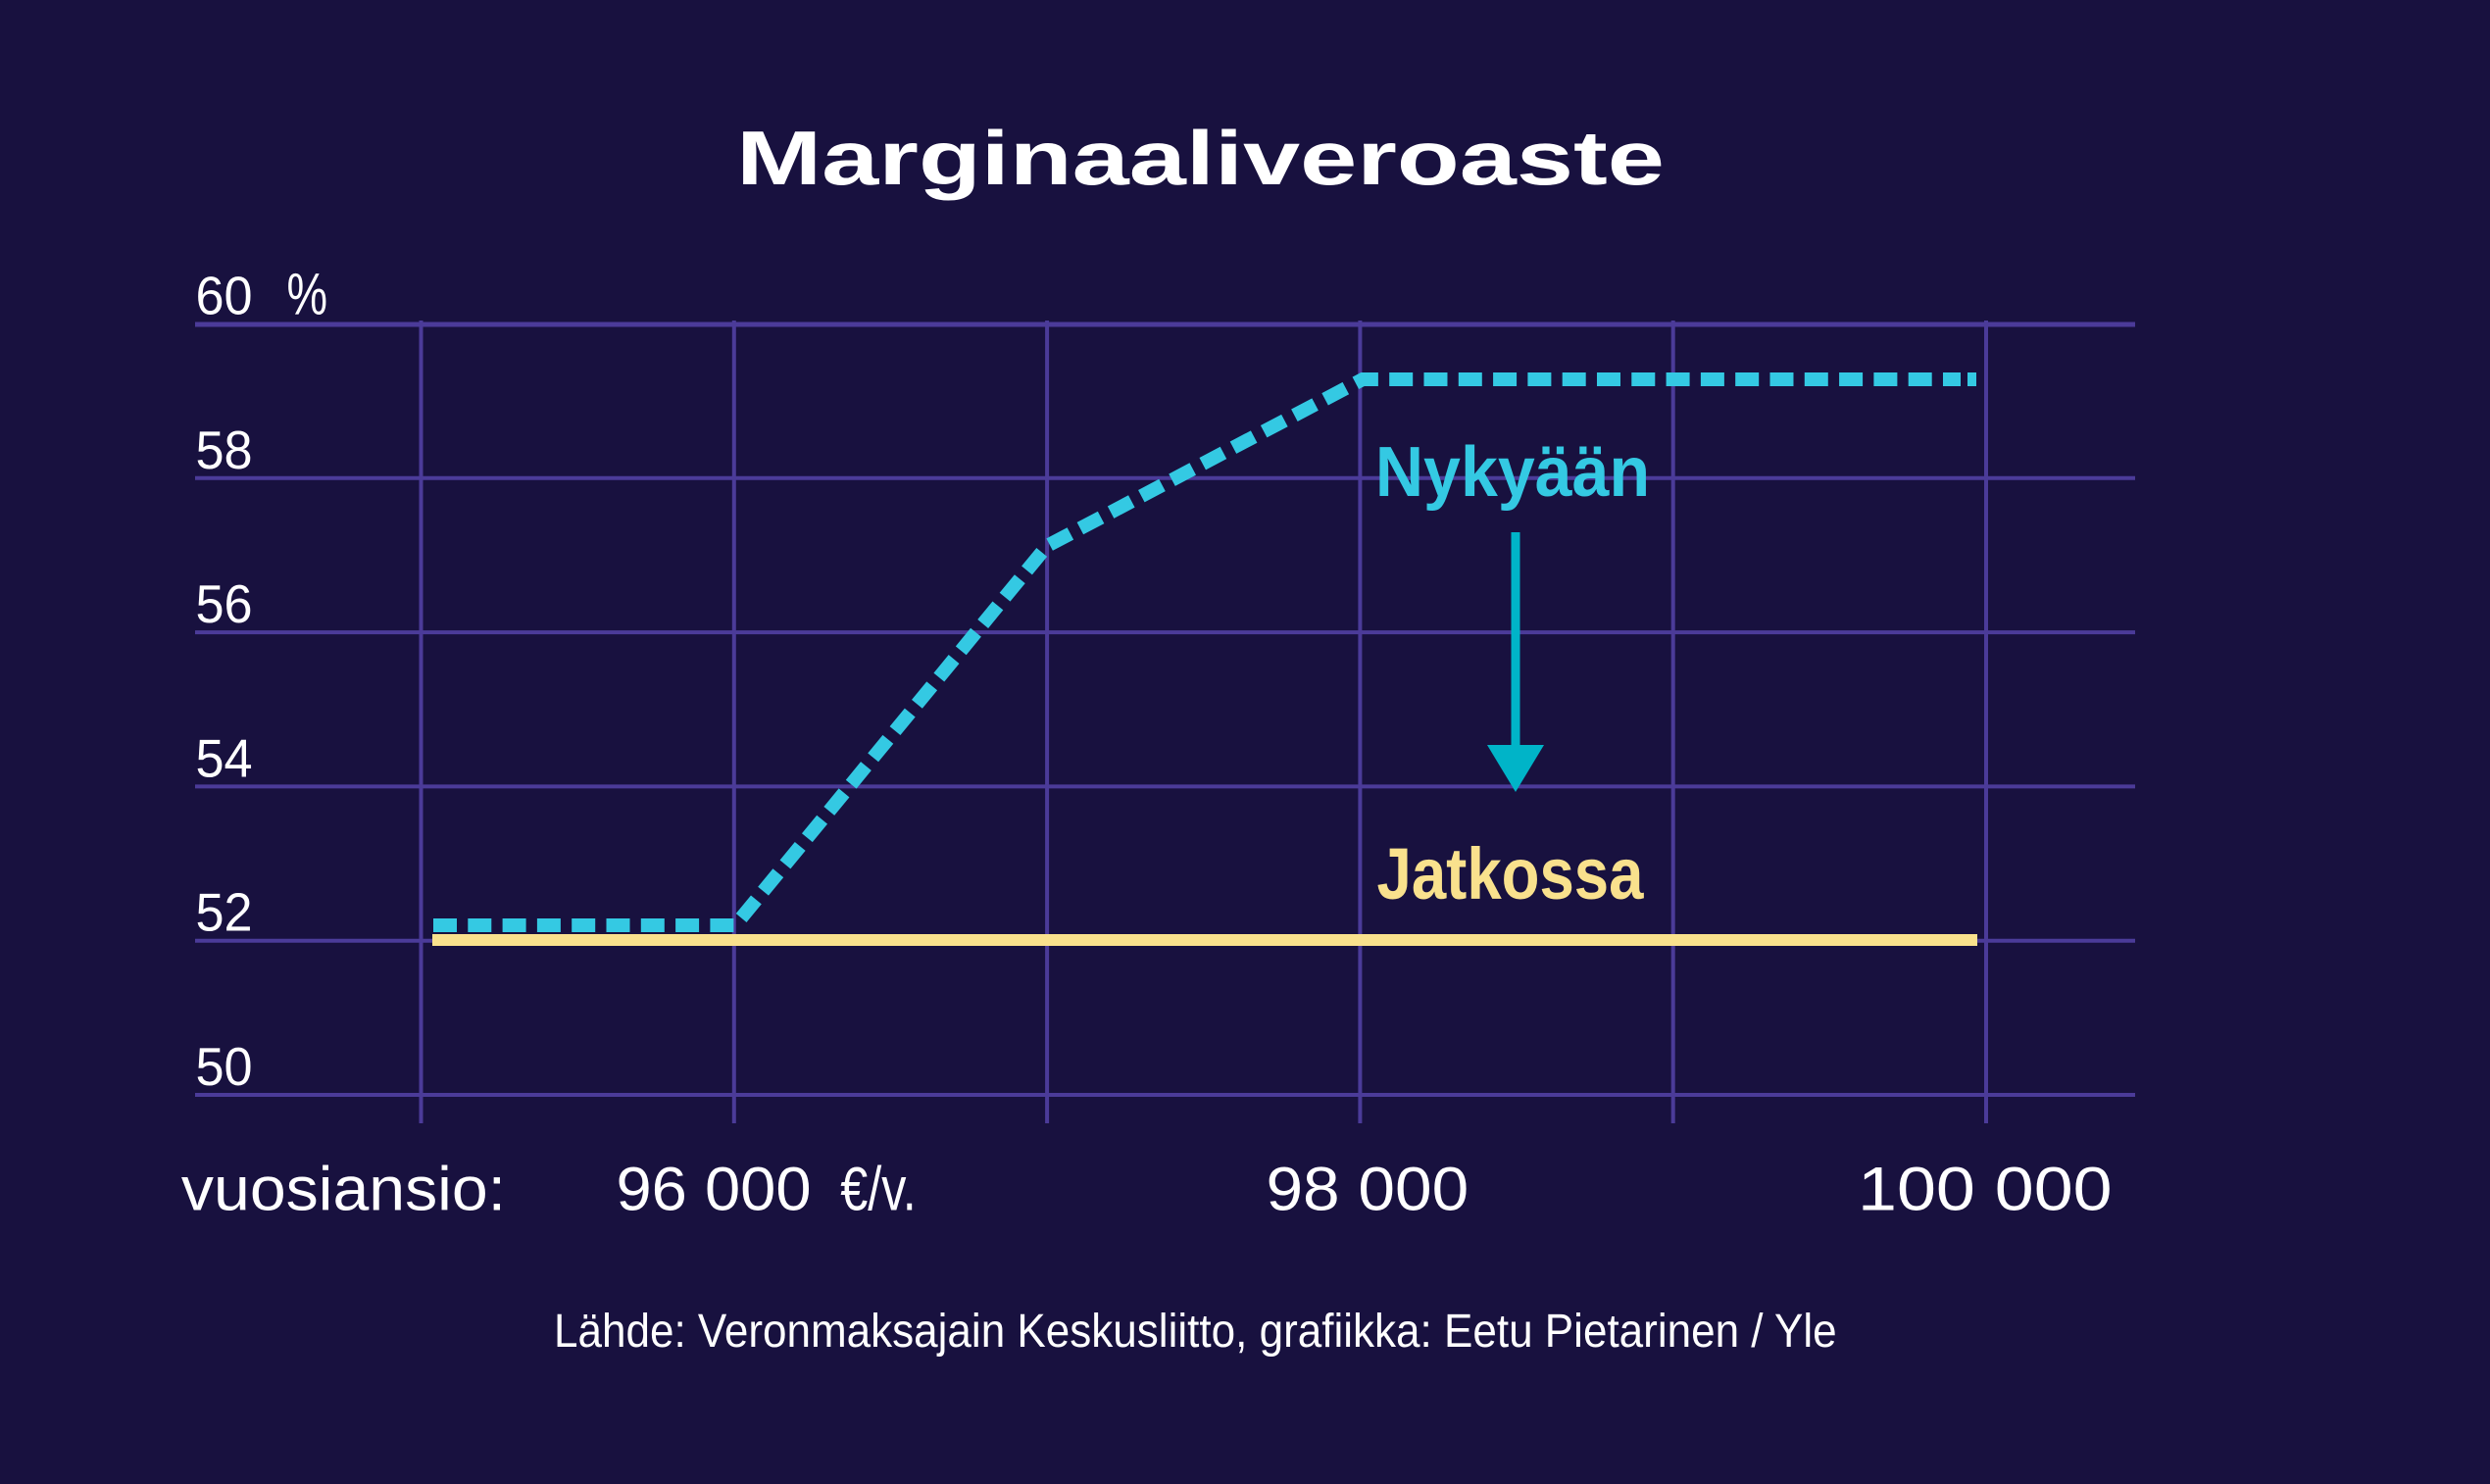 The height and width of the screenshot is (1484, 2490). I want to click on svg-text: 96 000, so click(714, 1188).